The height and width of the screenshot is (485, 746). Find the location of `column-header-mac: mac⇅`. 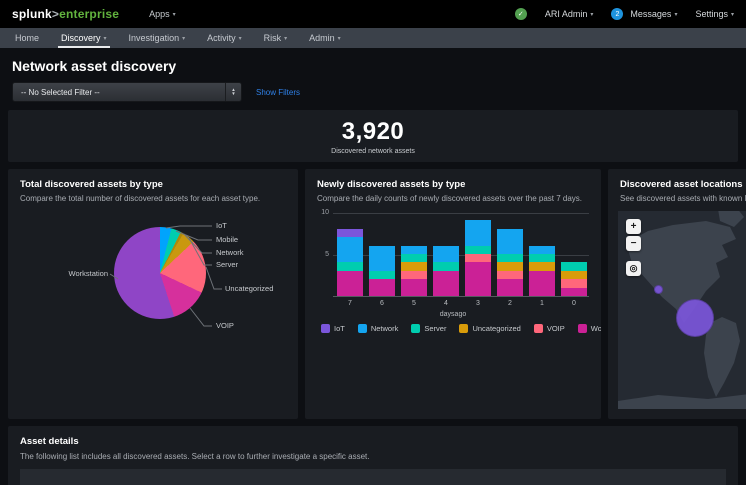

column-header-mac: mac⇅ is located at coordinates (251, 477).